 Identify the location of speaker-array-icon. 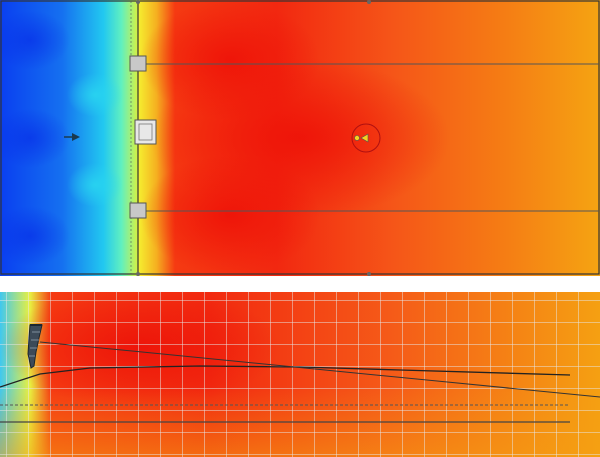
(35, 346).